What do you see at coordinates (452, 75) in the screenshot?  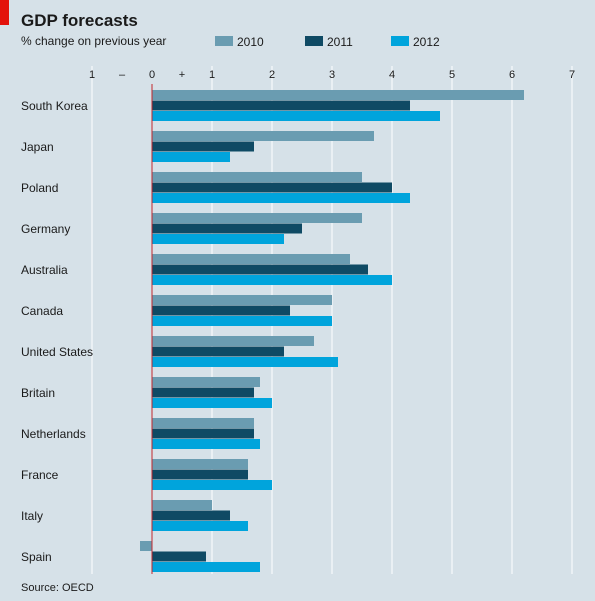 I see `x-tick-label: 5` at bounding box center [452, 75].